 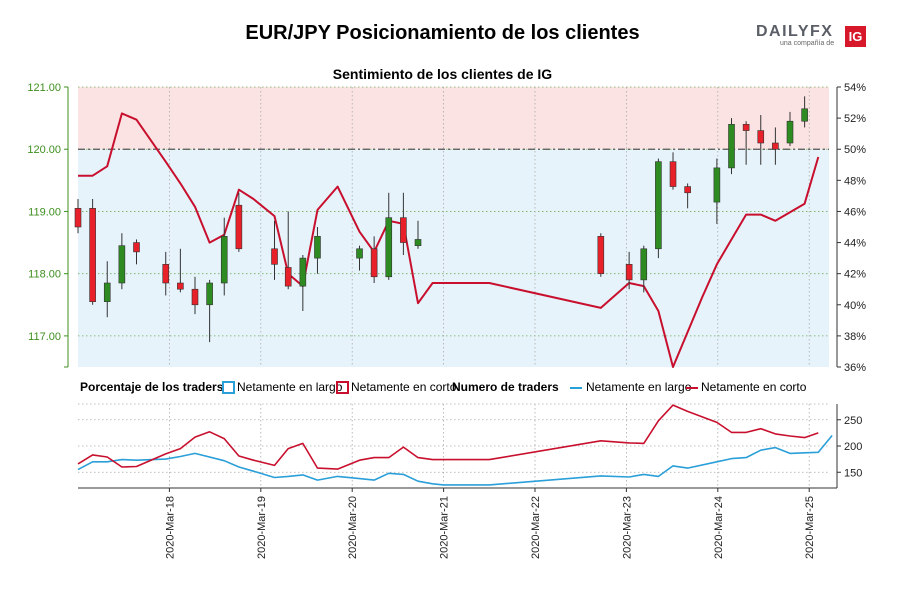 I want to click on date-tick-label: 2020-Mar-20, so click(x=353, y=527).